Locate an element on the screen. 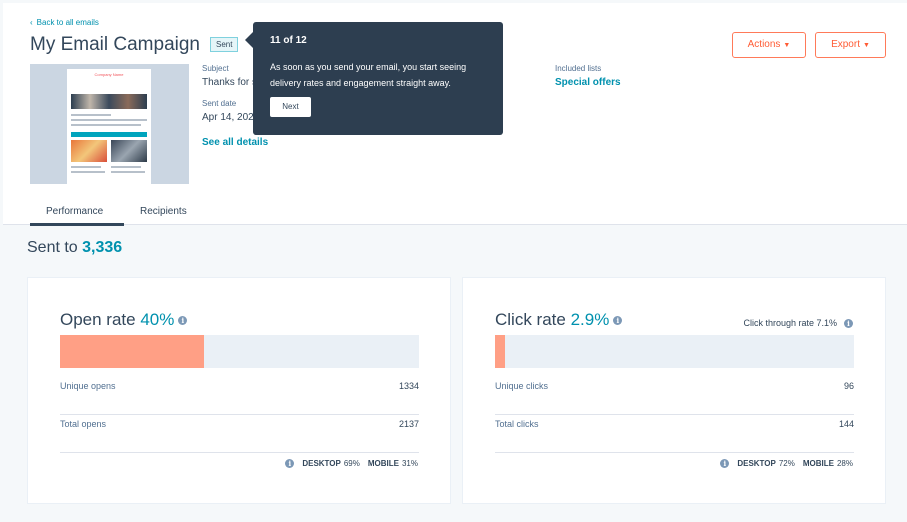 This screenshot has width=907, height=522. tab-recipients: Recipients is located at coordinates (163, 211).